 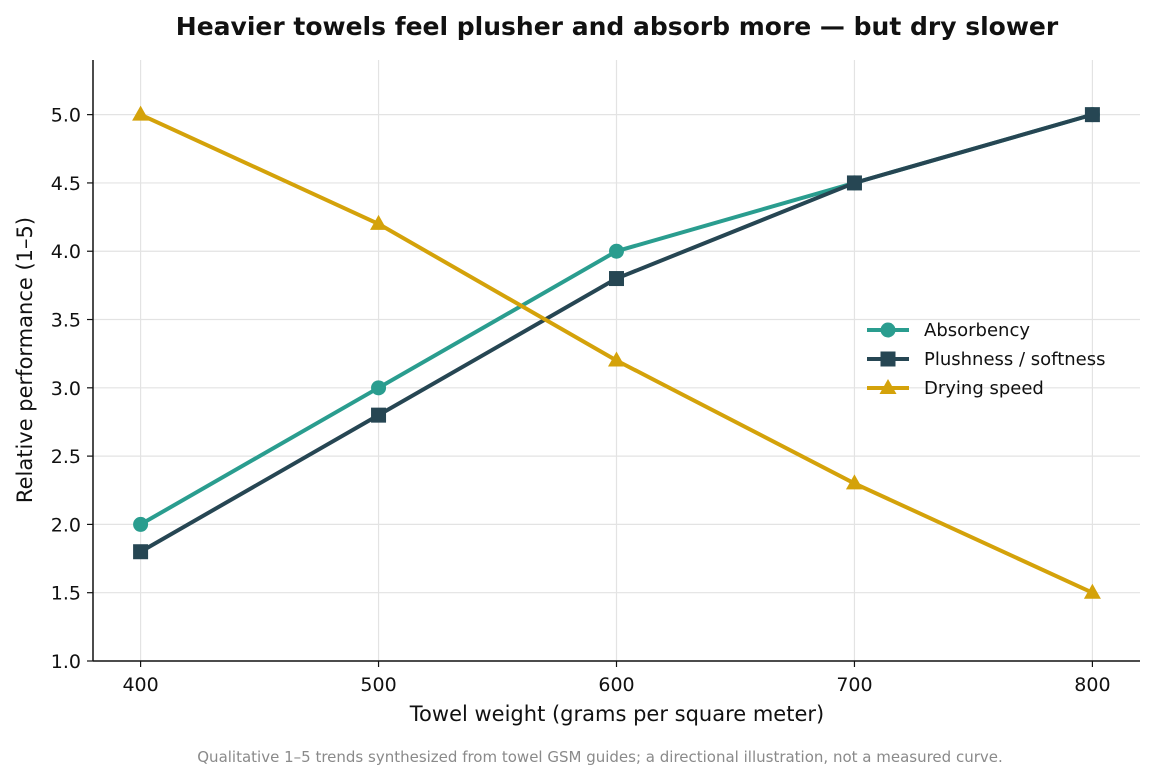 What do you see at coordinates (616, 714) in the screenshot?
I see `x-axis-label: Towel weight (grams per square meter)` at bounding box center [616, 714].